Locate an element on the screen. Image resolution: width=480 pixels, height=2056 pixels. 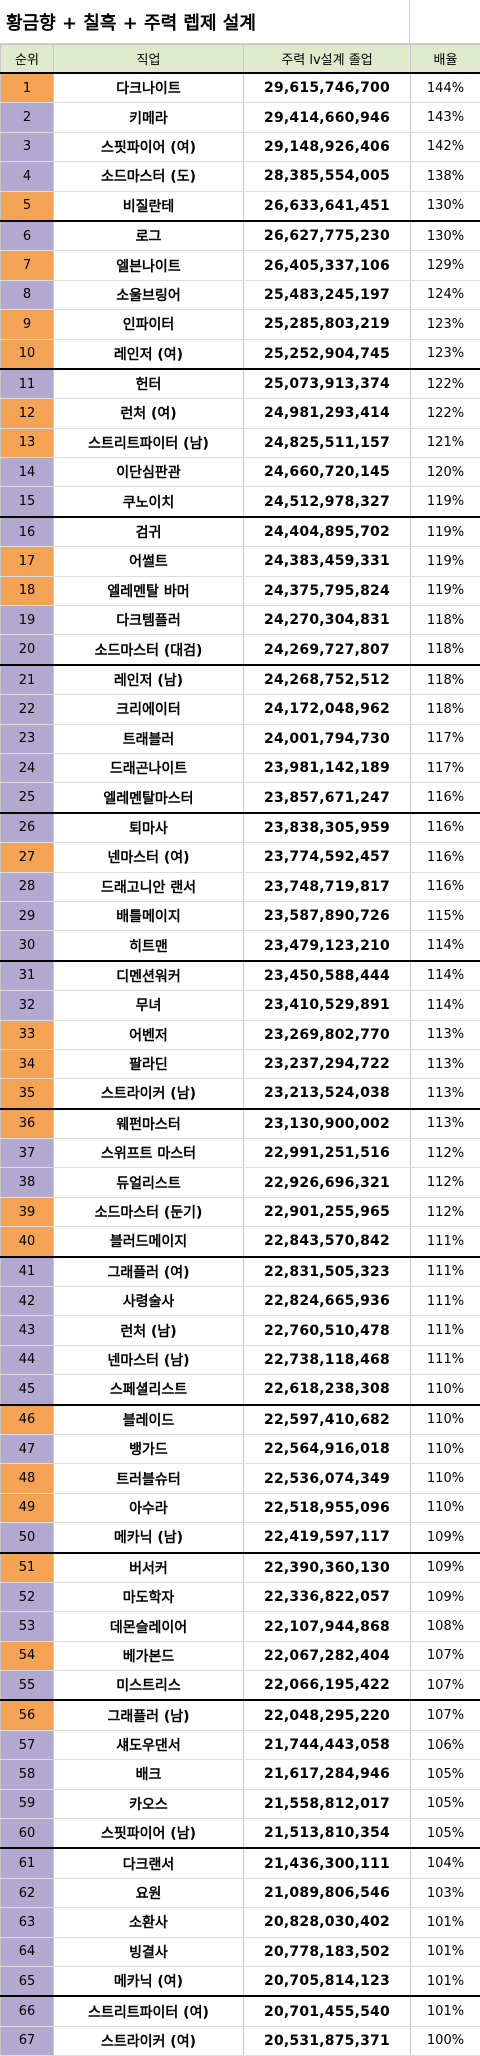
rank-cell: 52 is located at coordinates (27, 1596).